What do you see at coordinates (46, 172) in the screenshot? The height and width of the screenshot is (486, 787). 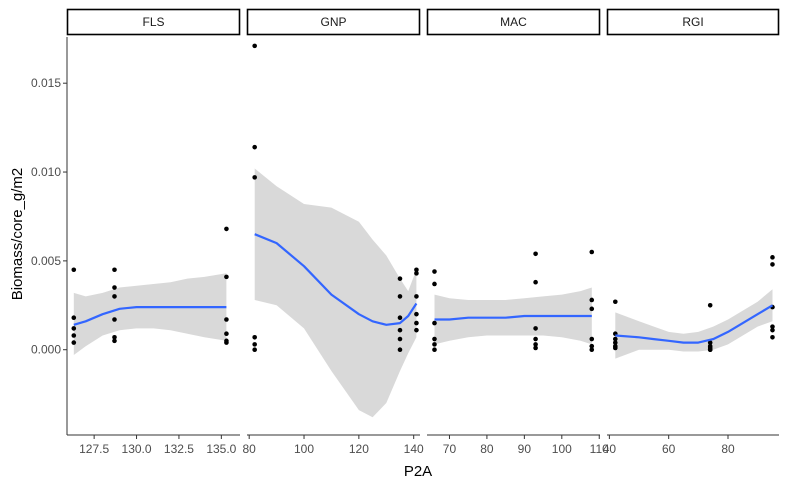 I see `y-tick-label: 0.010` at bounding box center [46, 172].